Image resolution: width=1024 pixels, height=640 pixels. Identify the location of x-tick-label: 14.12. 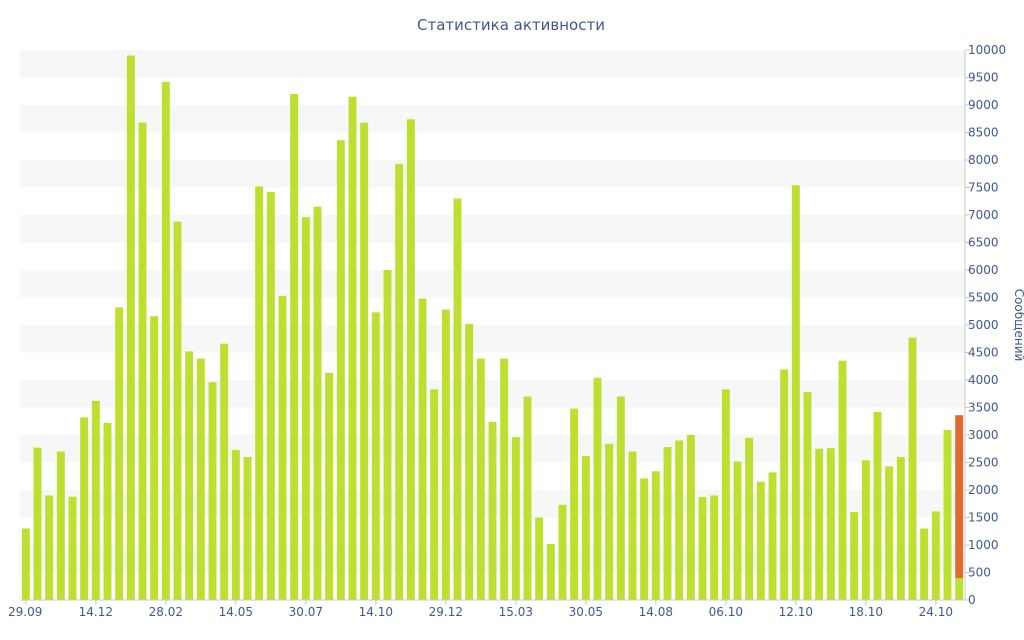
(96, 612).